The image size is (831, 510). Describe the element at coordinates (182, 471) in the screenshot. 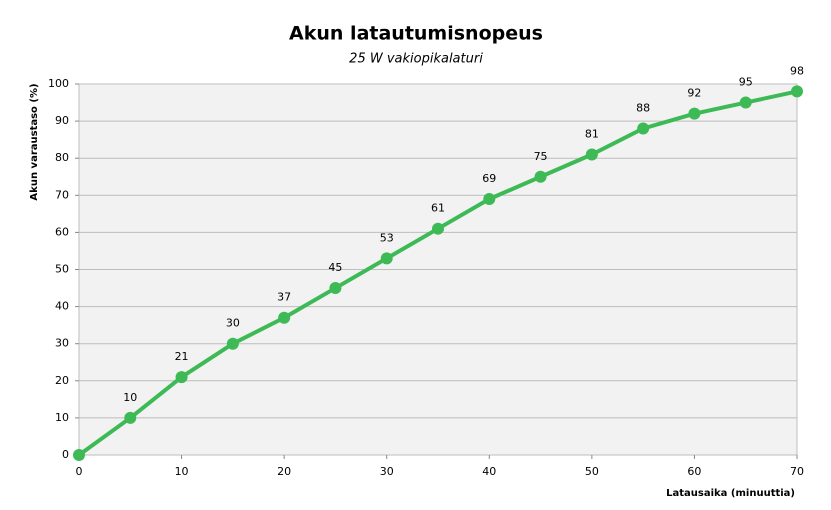

I see `x-tick-label: 10` at that location.